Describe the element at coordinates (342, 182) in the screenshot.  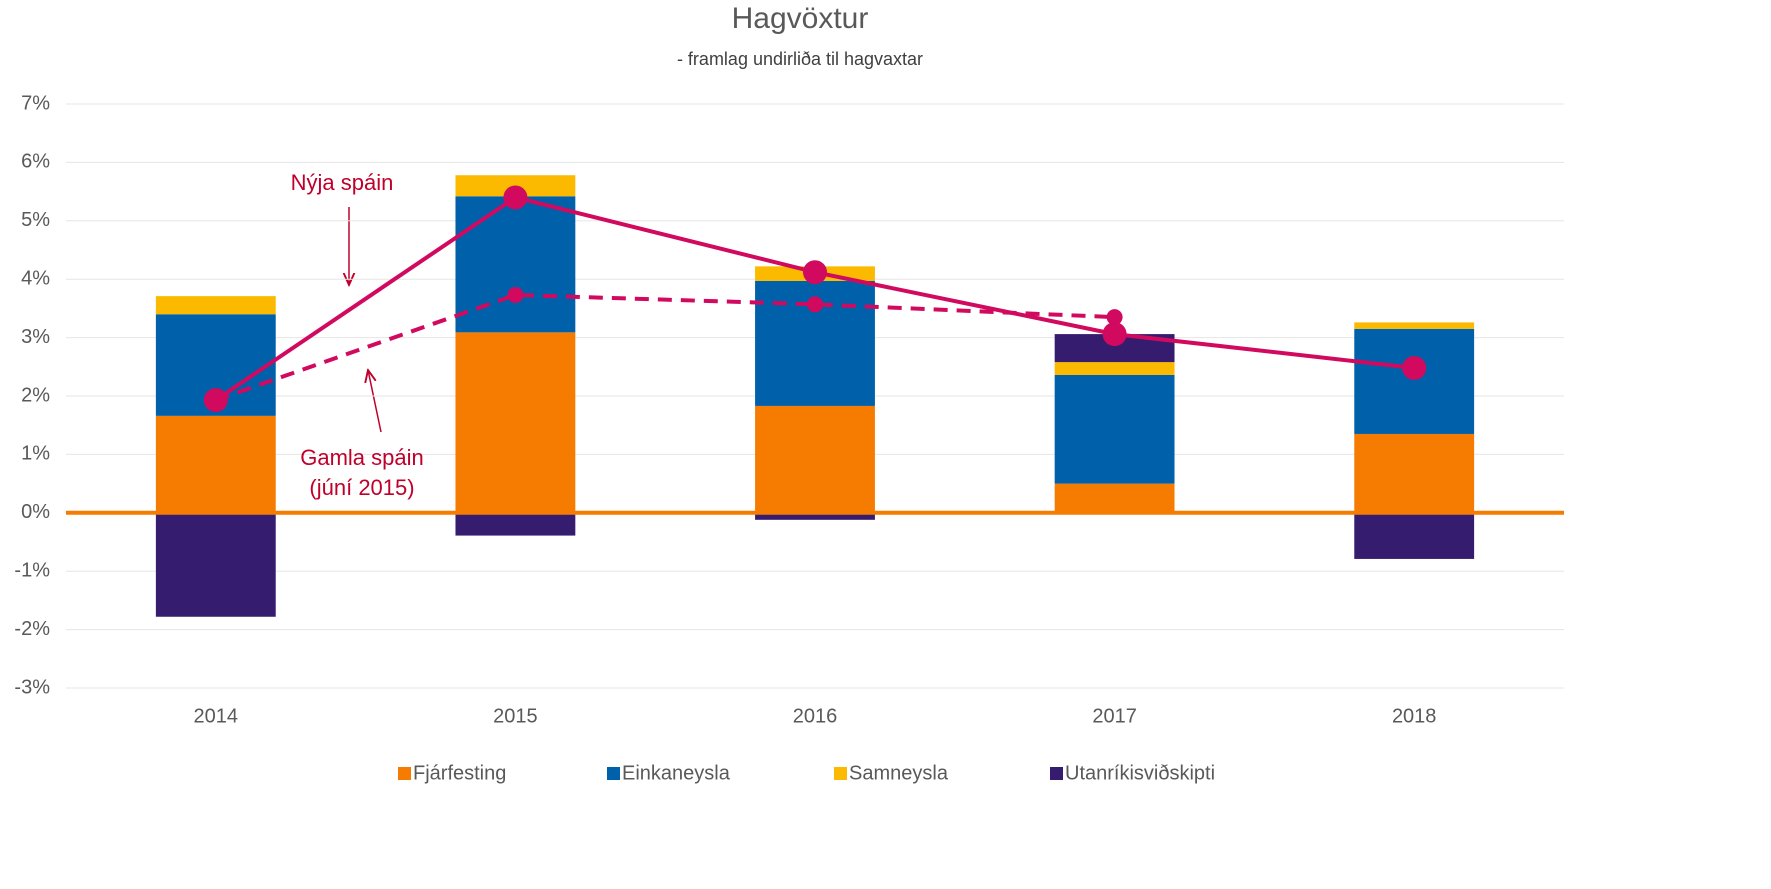
I see `annotation: Nýja spáin` at that location.